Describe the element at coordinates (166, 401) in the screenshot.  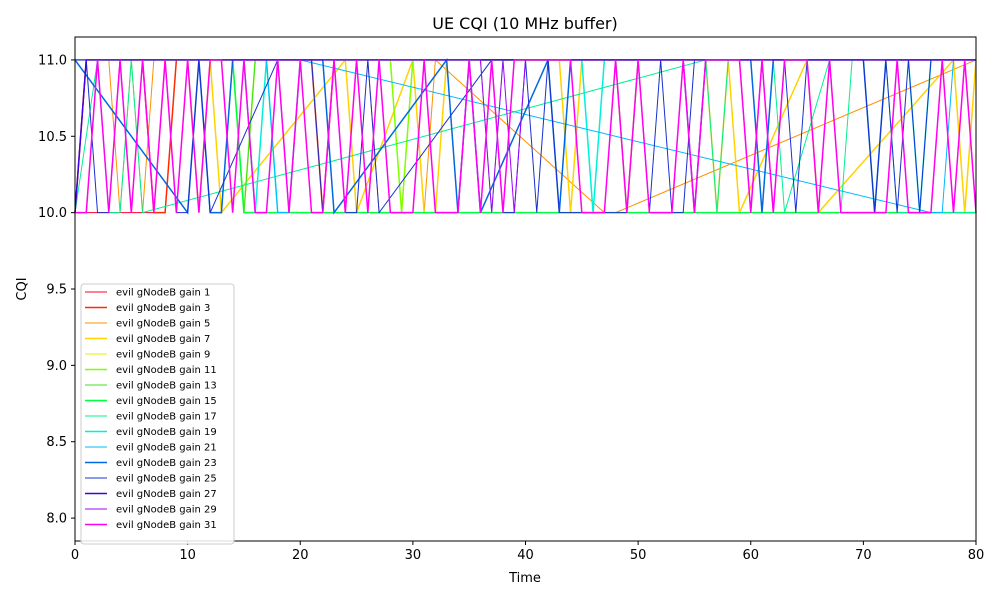
I see `legend-label-8: evil gNodeB gain 15` at that location.